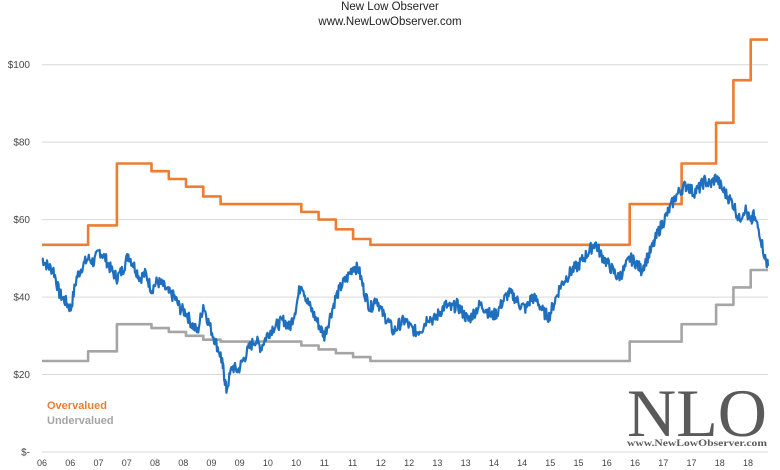  What do you see at coordinates (19, 65) in the screenshot?
I see `y-tick-label: $100` at bounding box center [19, 65].